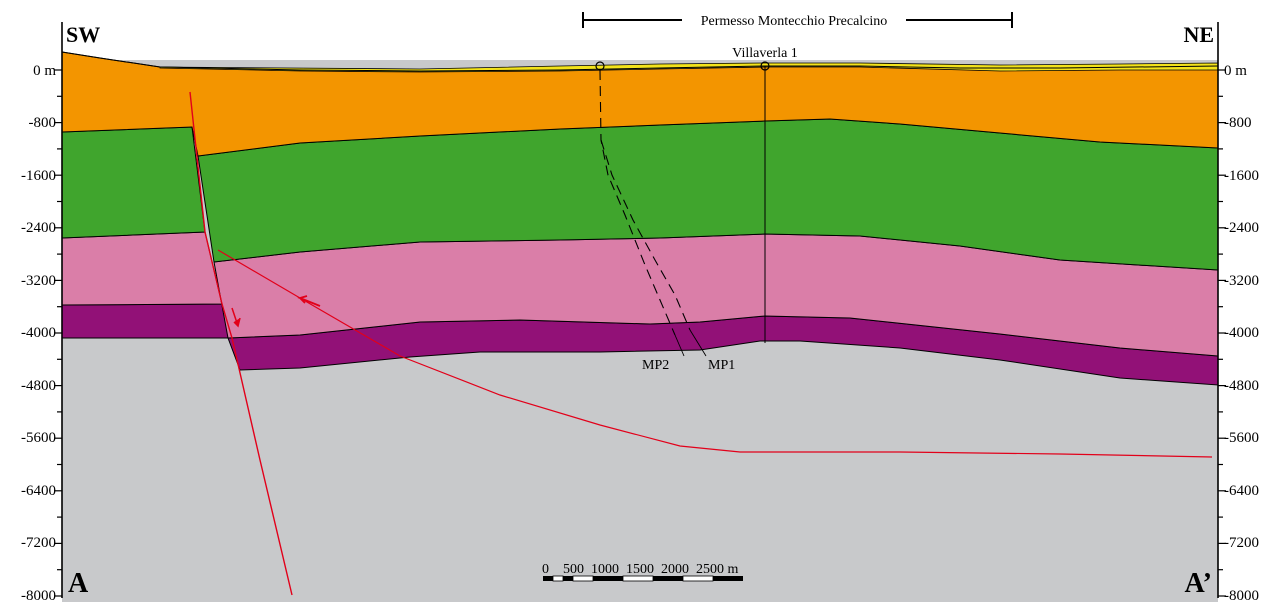  Describe the element at coordinates (1241, 281) in the screenshot. I see `right-axis-label-4: -3200` at that location.